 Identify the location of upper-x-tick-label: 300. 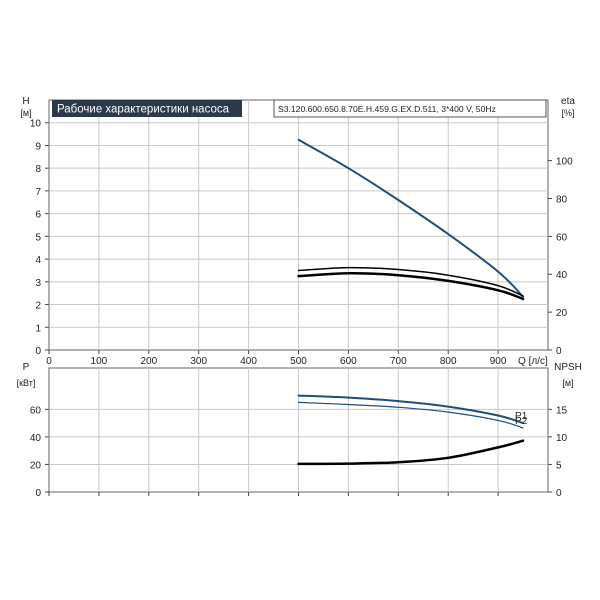
(198, 361).